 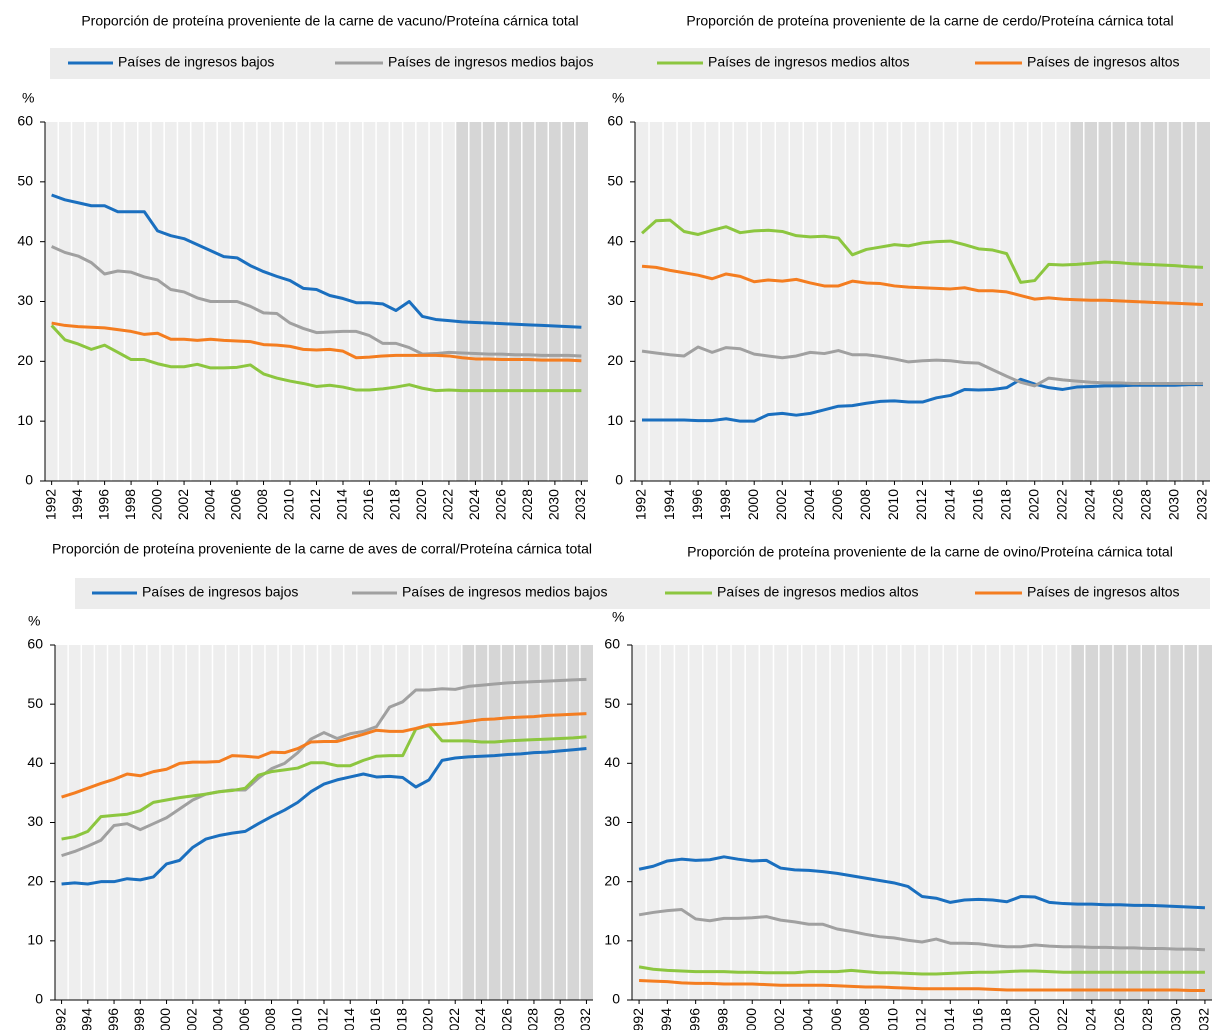 I want to click on x-tick-label: 2024, so click(x=480, y=1019).